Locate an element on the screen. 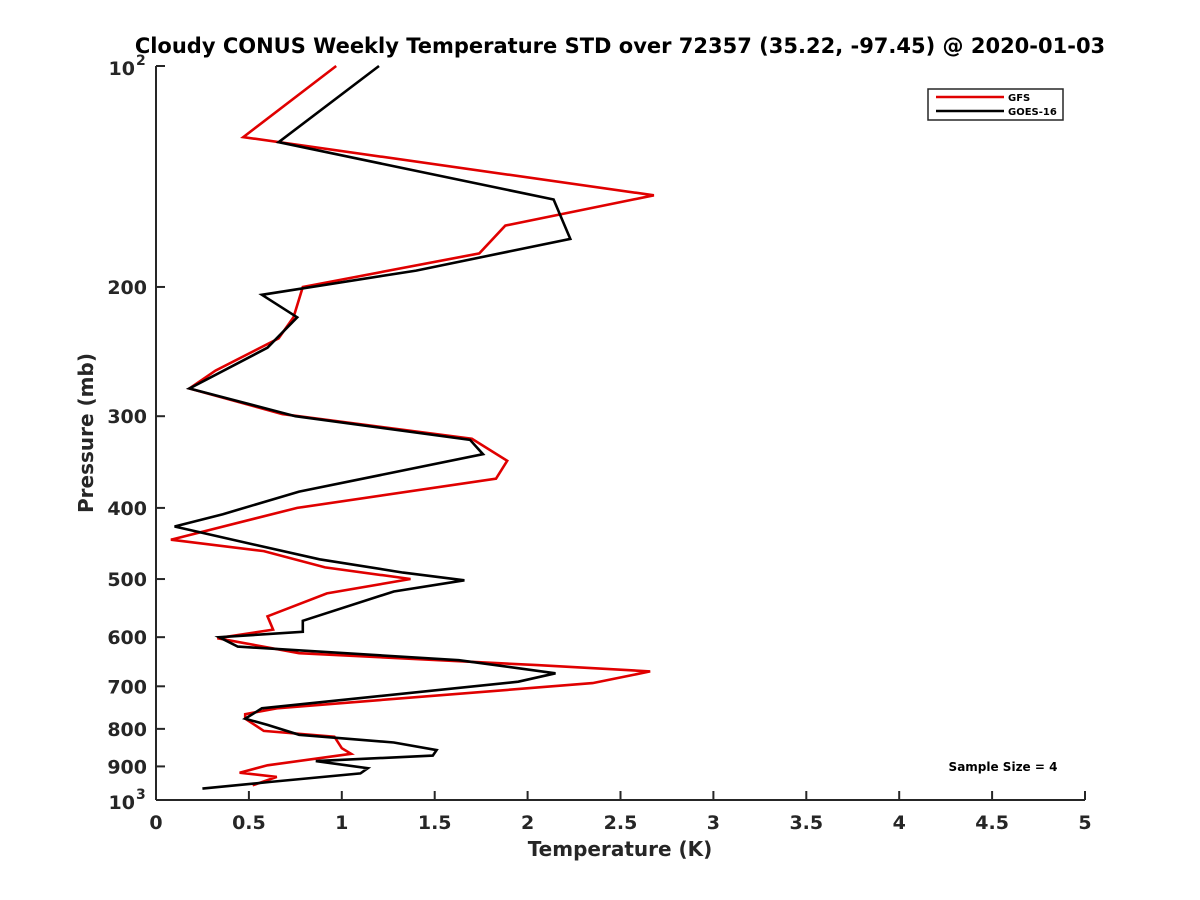 The height and width of the screenshot is (900, 1200). x-axis-label: Temperature (K) is located at coordinates (620, 849).